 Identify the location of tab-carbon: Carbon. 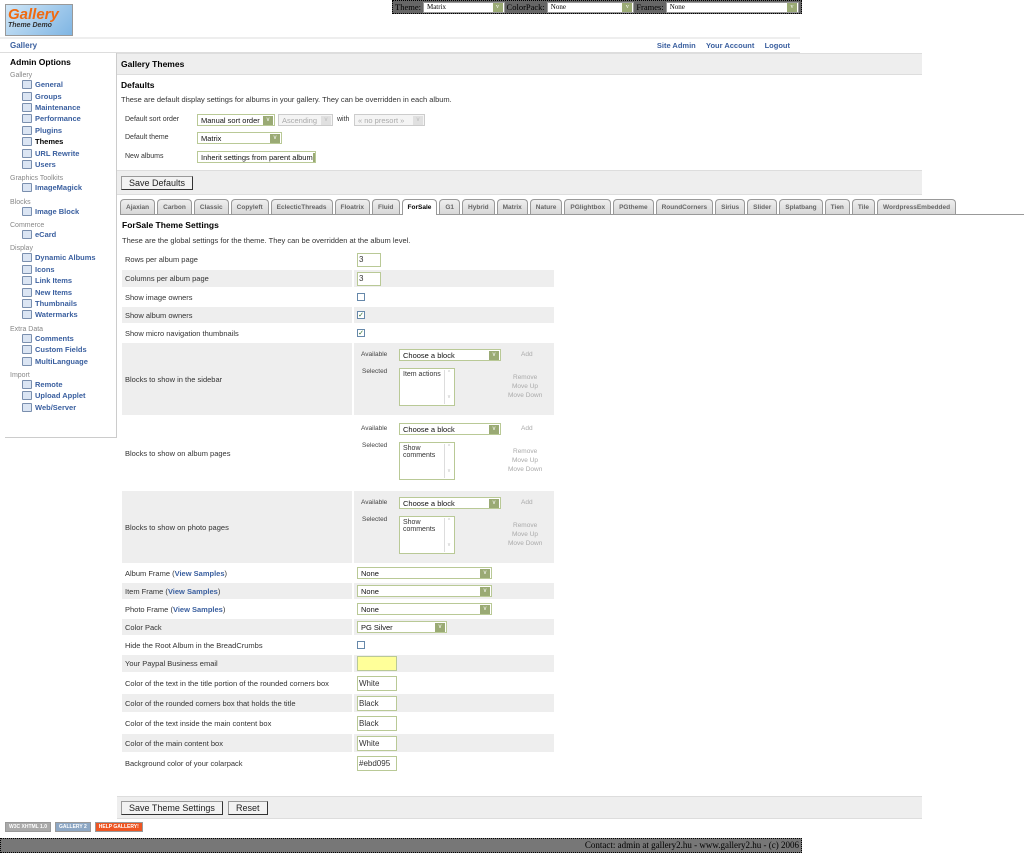
(174, 206).